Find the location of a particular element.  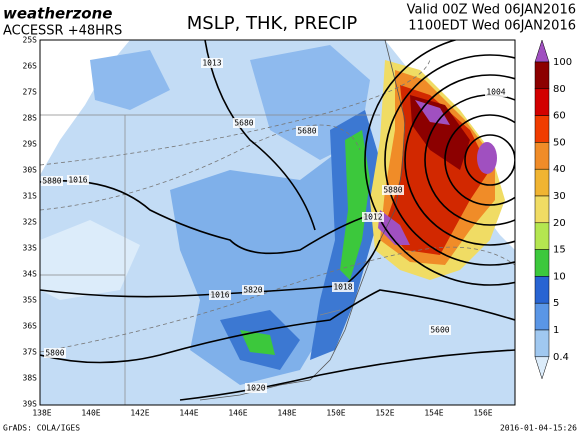

map-title: MSLP, THK, PRECIP is located at coordinates (272, 23).